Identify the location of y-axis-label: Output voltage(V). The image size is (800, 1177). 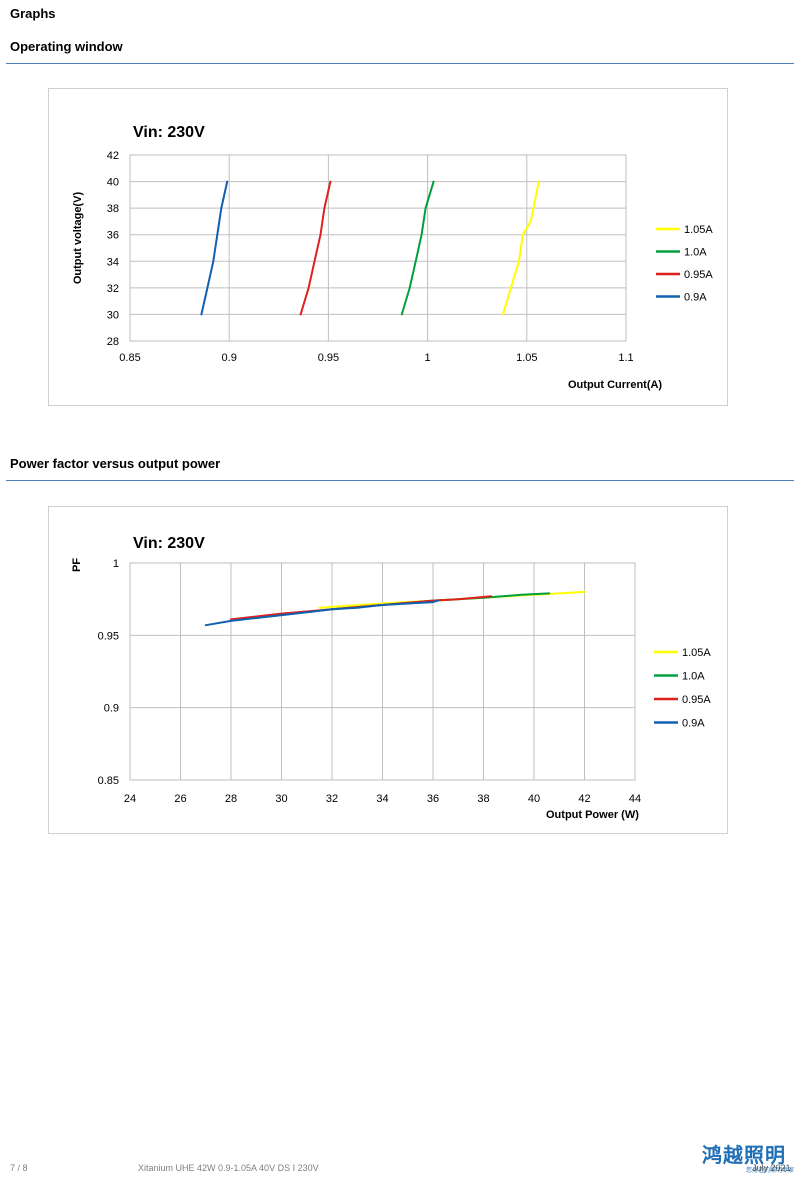
(78, 238).